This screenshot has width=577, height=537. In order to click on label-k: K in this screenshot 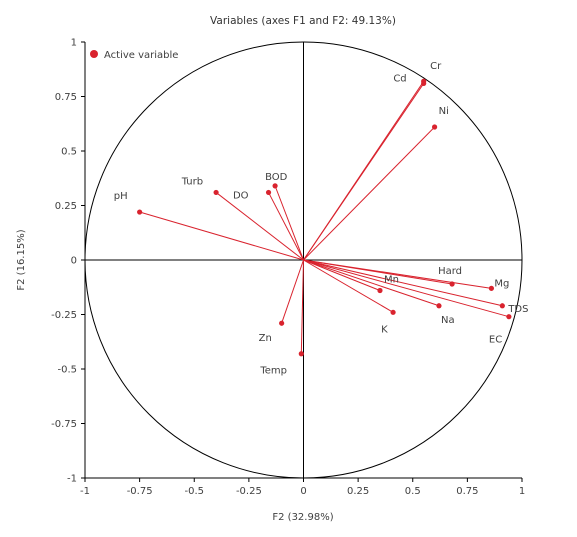, I will do `click(384, 329)`.